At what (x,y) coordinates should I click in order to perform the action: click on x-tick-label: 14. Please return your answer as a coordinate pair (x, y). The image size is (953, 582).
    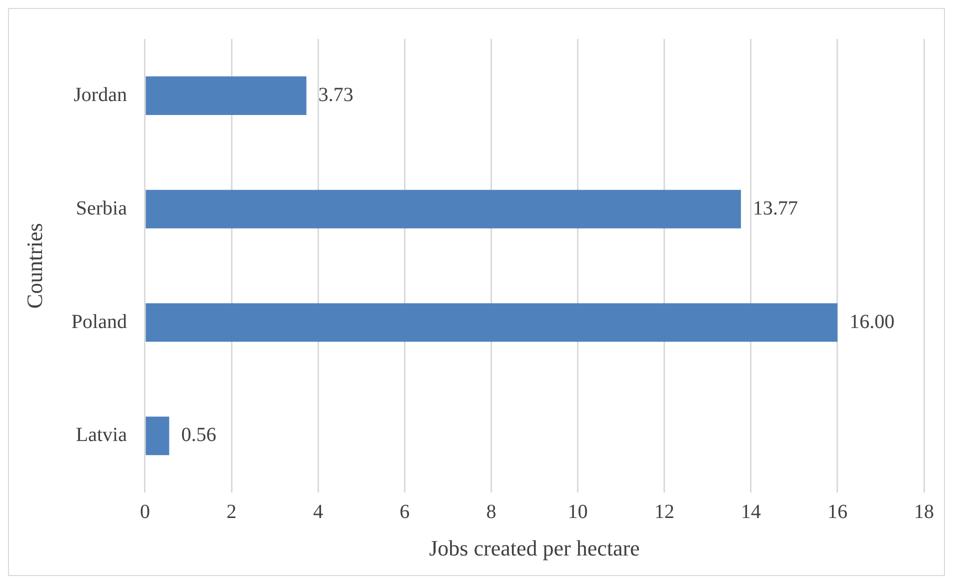
    Looking at the image, I should click on (750, 511).